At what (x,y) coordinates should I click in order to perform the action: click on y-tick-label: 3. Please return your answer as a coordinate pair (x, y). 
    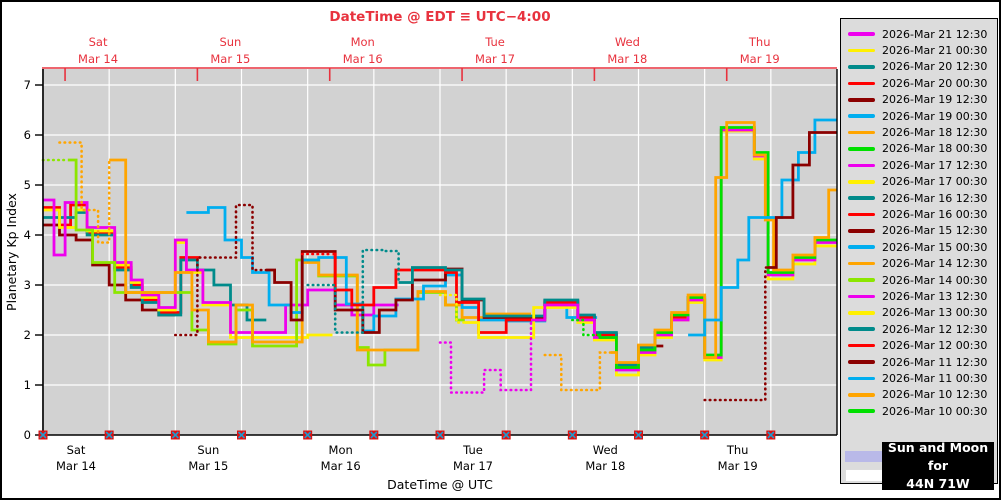
    Looking at the image, I should click on (27, 285).